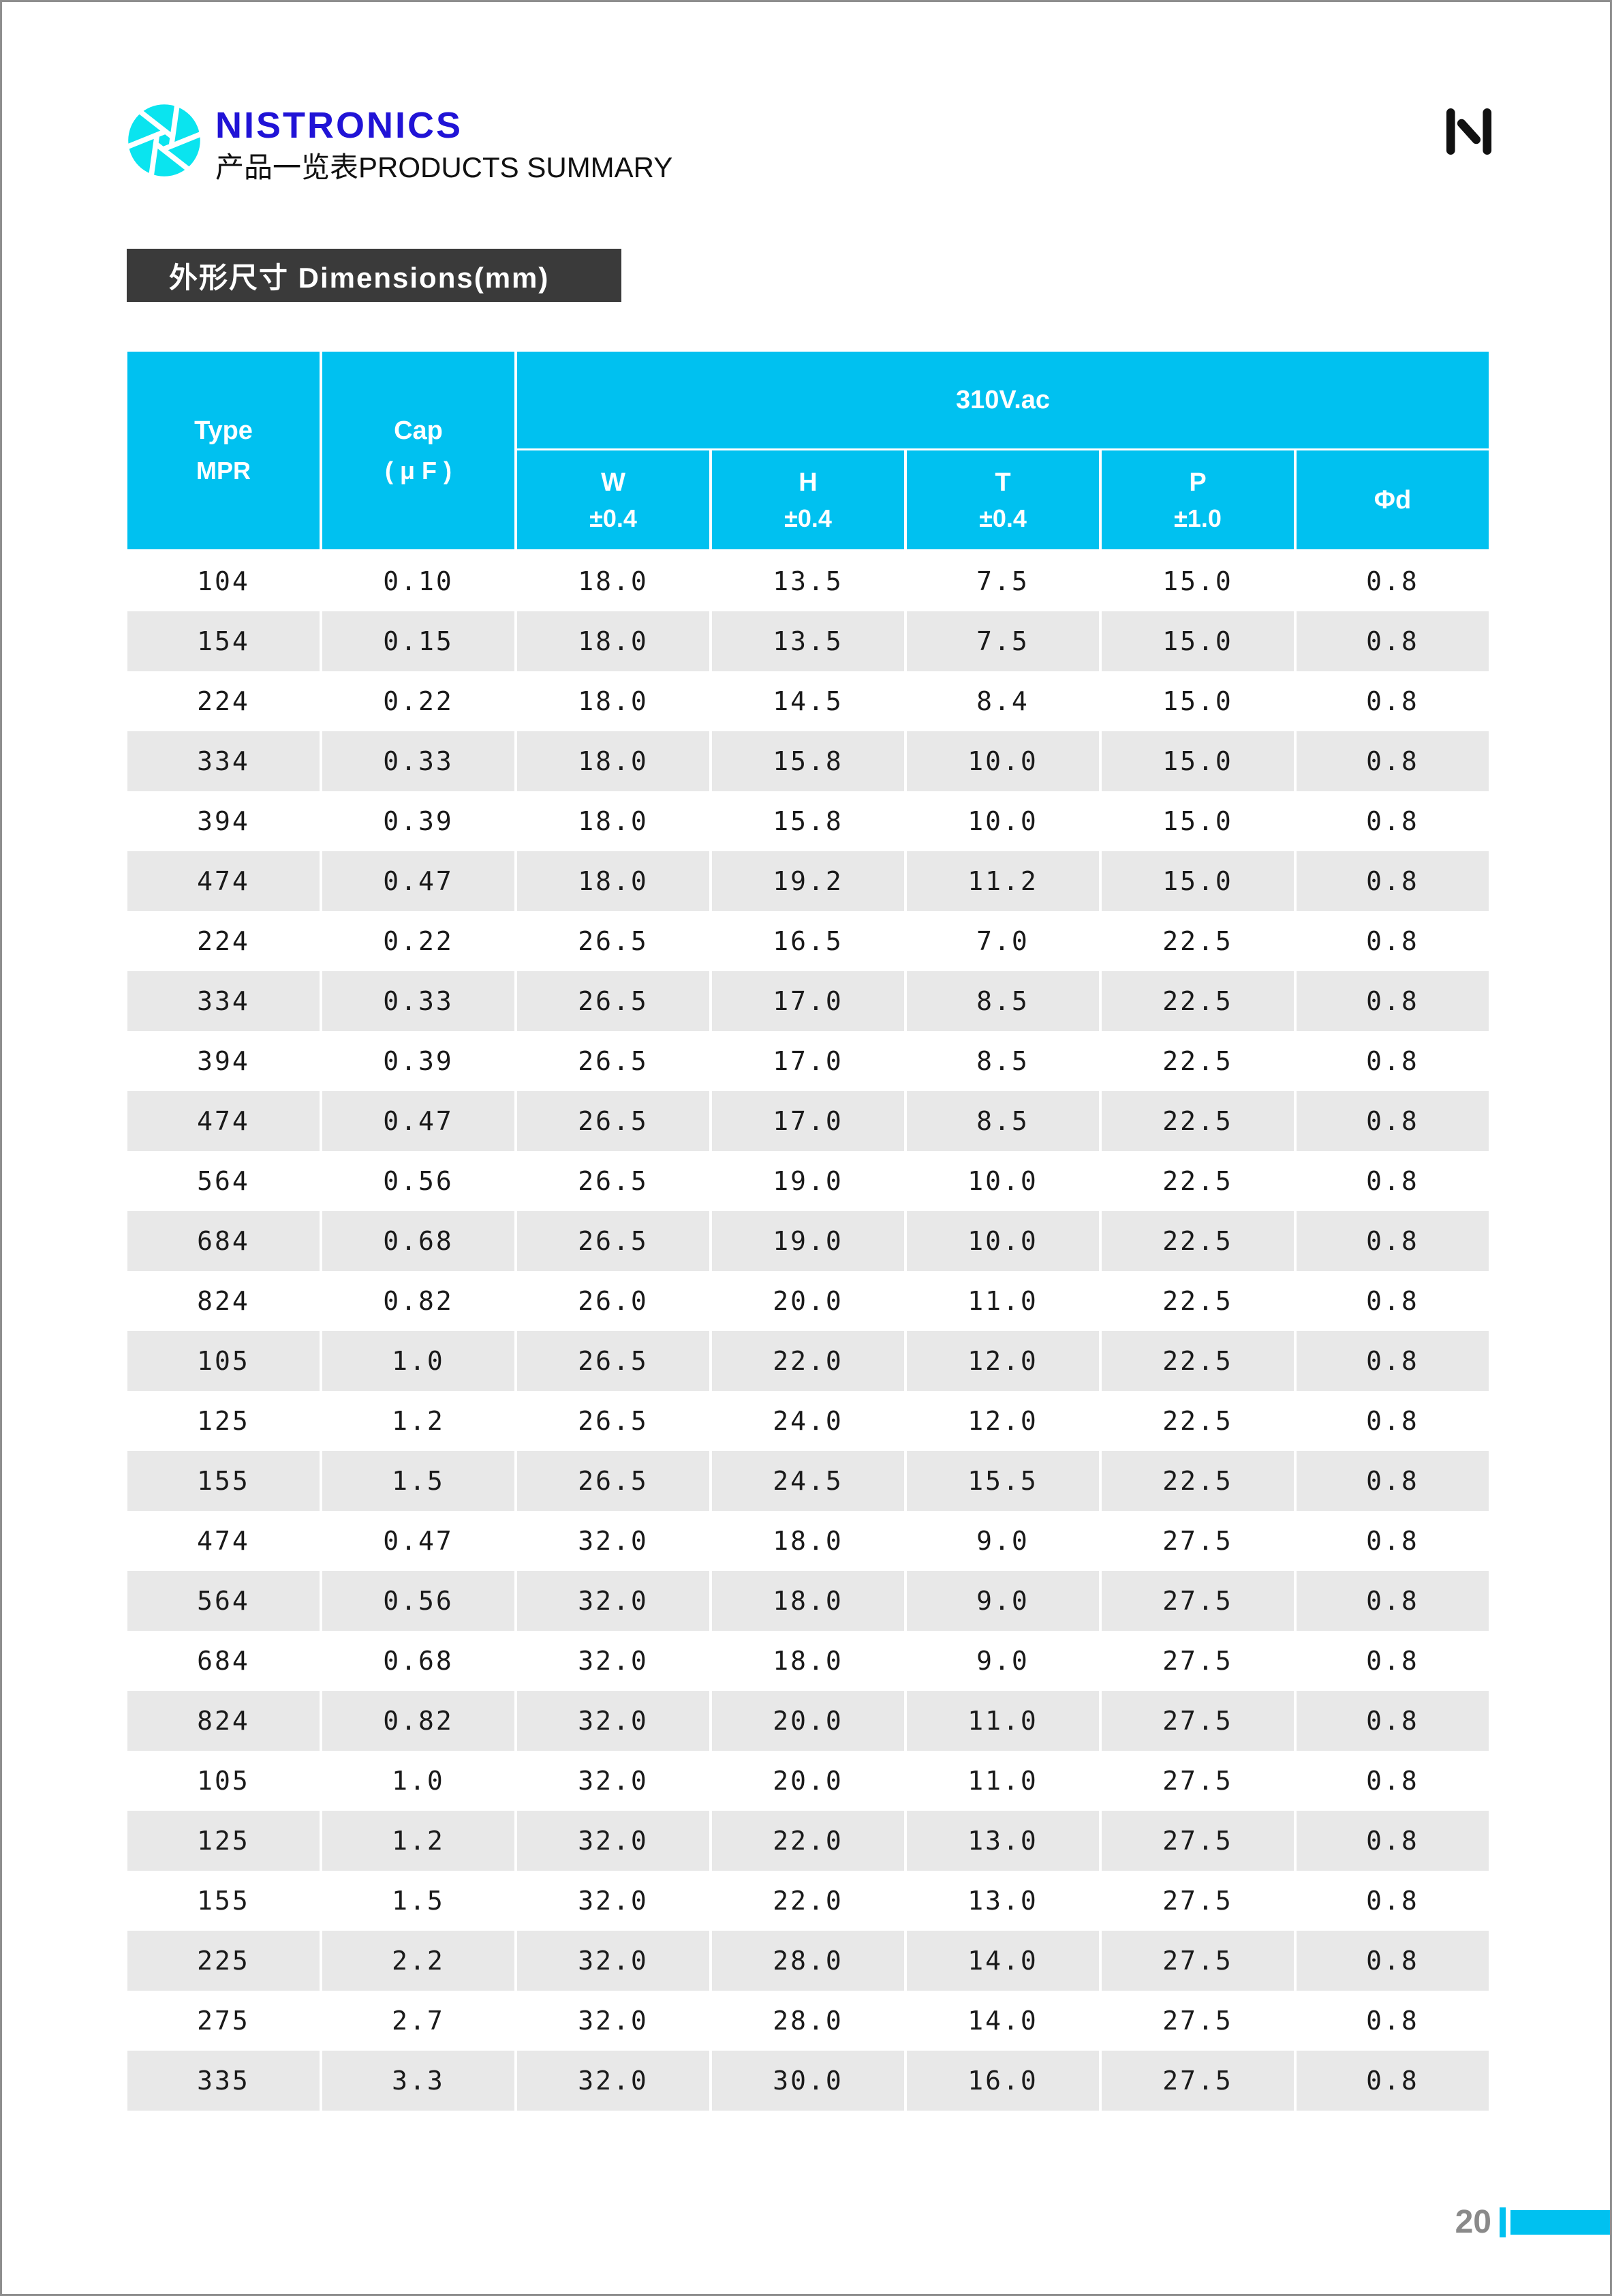  Describe the element at coordinates (359, 277) in the screenshot. I see `section-title-text: 外形尺寸 Dimensions(mm)` at that location.